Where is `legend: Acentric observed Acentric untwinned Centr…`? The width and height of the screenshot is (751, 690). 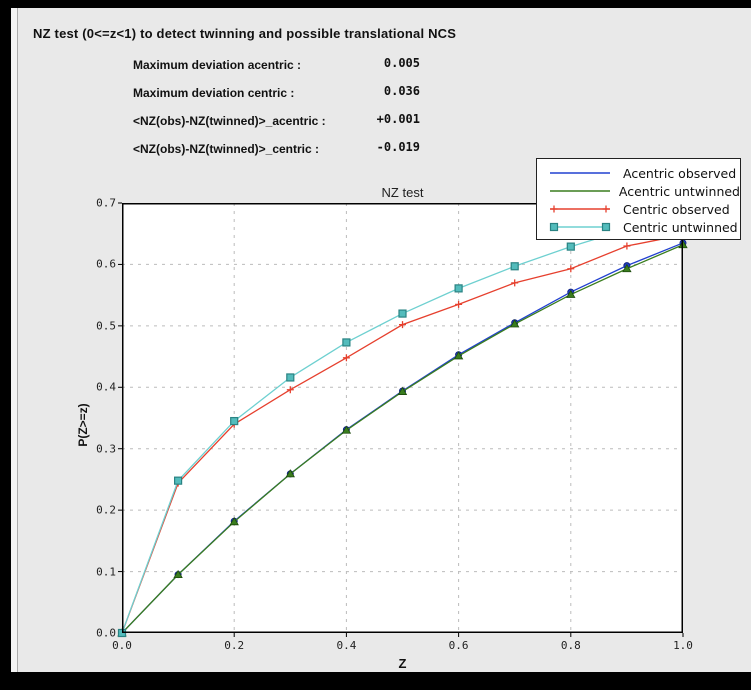
legend: Acentric observed Acentric untwinned Centr… is located at coordinates (638, 199).